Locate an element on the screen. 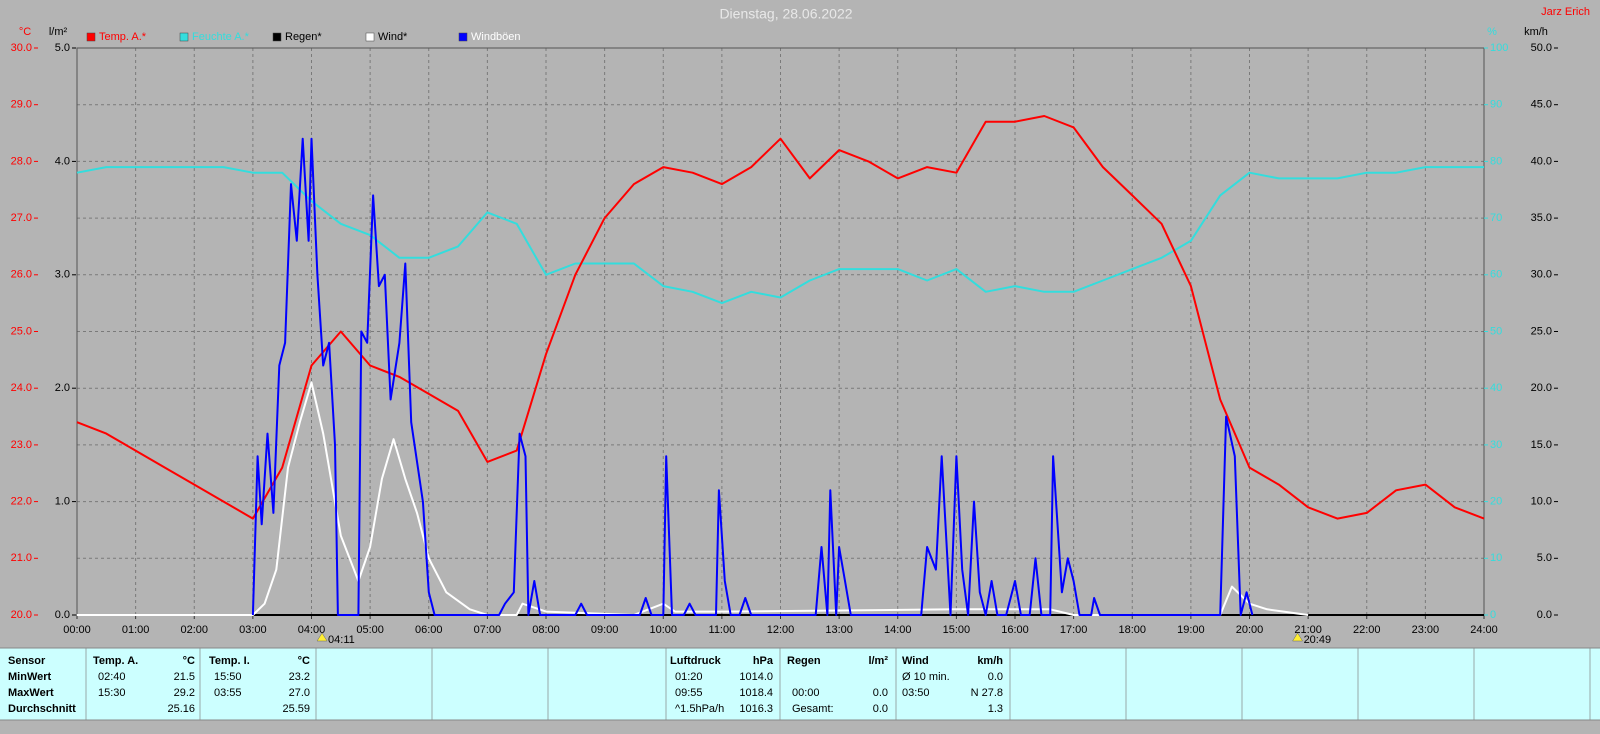 The image size is (1600, 734). table-cell: 09:55 is located at coordinates (689, 693).